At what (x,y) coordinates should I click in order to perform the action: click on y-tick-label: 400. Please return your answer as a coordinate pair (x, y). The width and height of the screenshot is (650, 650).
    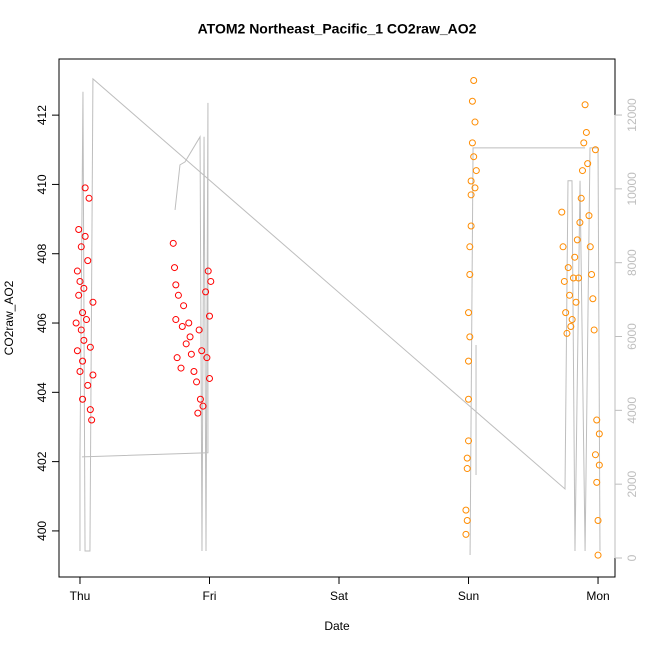
    Looking at the image, I should click on (42, 531).